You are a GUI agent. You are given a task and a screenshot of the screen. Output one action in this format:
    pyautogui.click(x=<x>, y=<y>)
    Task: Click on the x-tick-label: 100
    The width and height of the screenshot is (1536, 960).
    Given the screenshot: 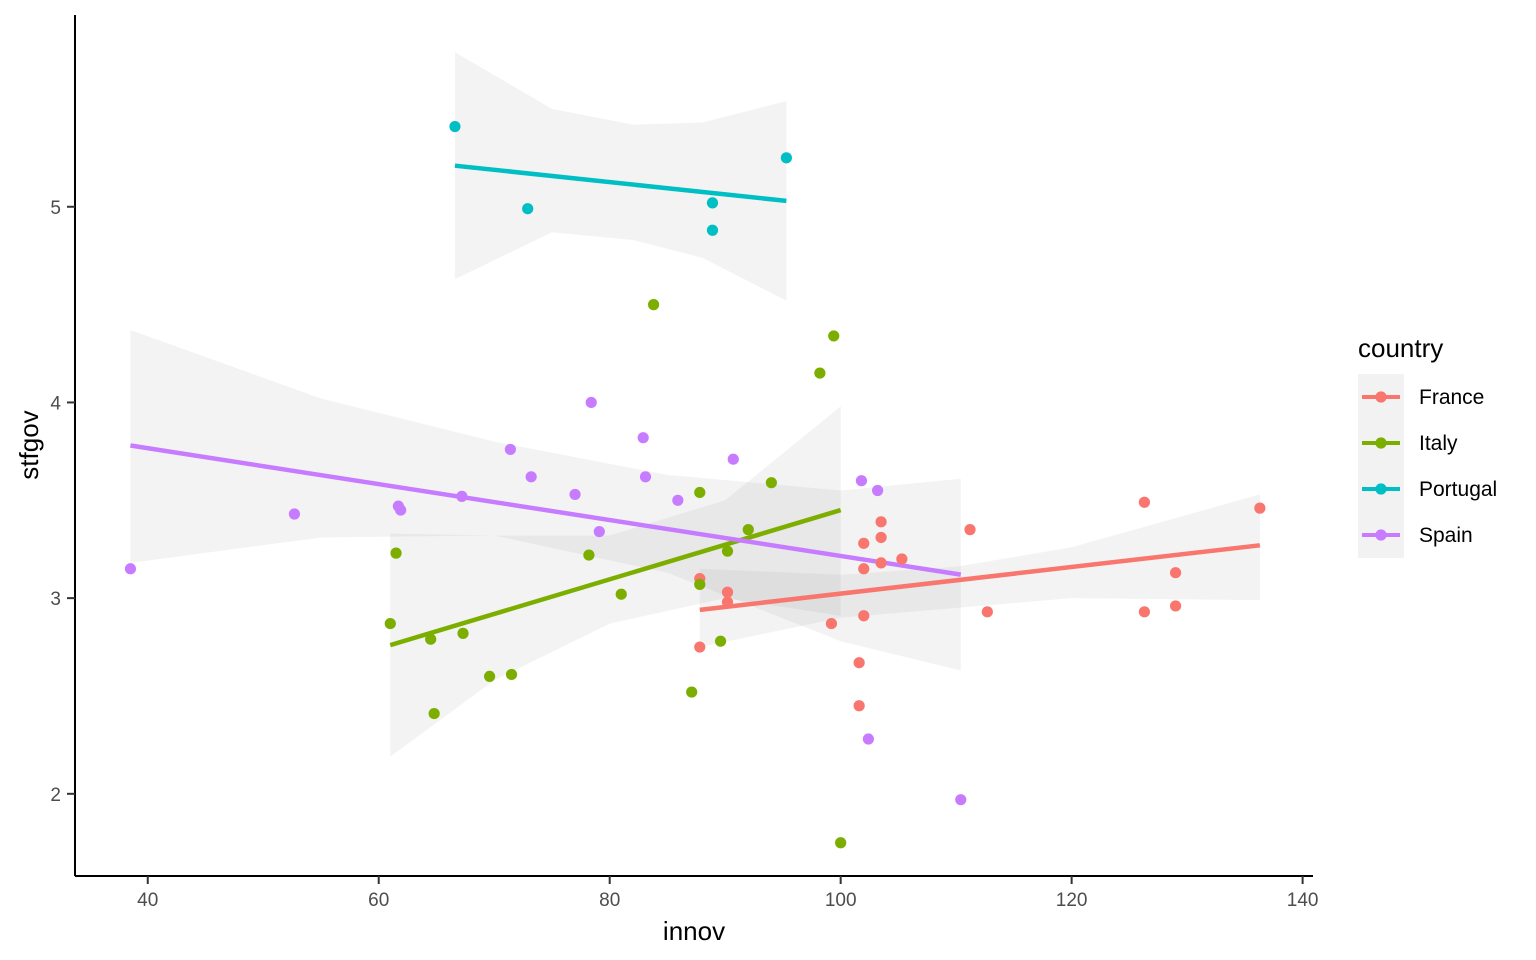 What is the action you would take?
    pyautogui.click(x=841, y=900)
    